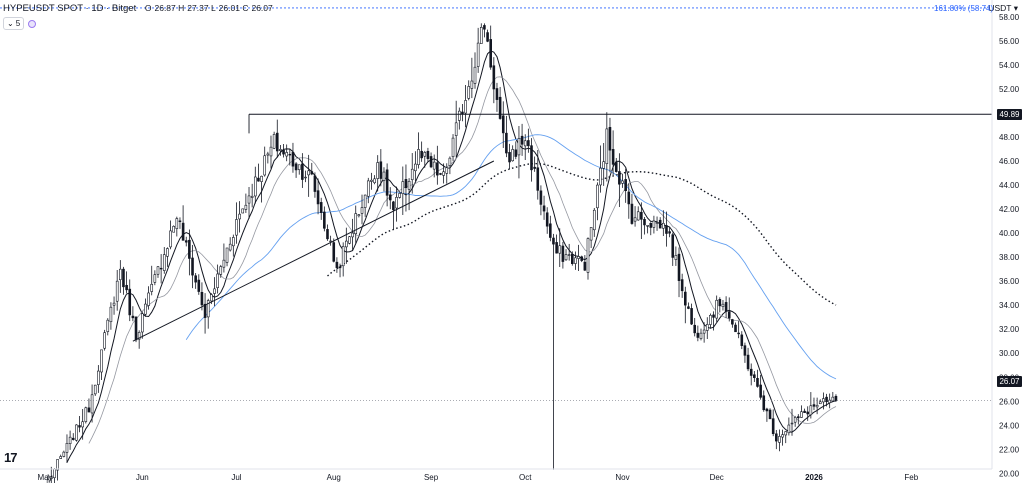  What do you see at coordinates (1009, 137) in the screenshot?
I see `price-tick-label: 48.00` at bounding box center [1009, 137].